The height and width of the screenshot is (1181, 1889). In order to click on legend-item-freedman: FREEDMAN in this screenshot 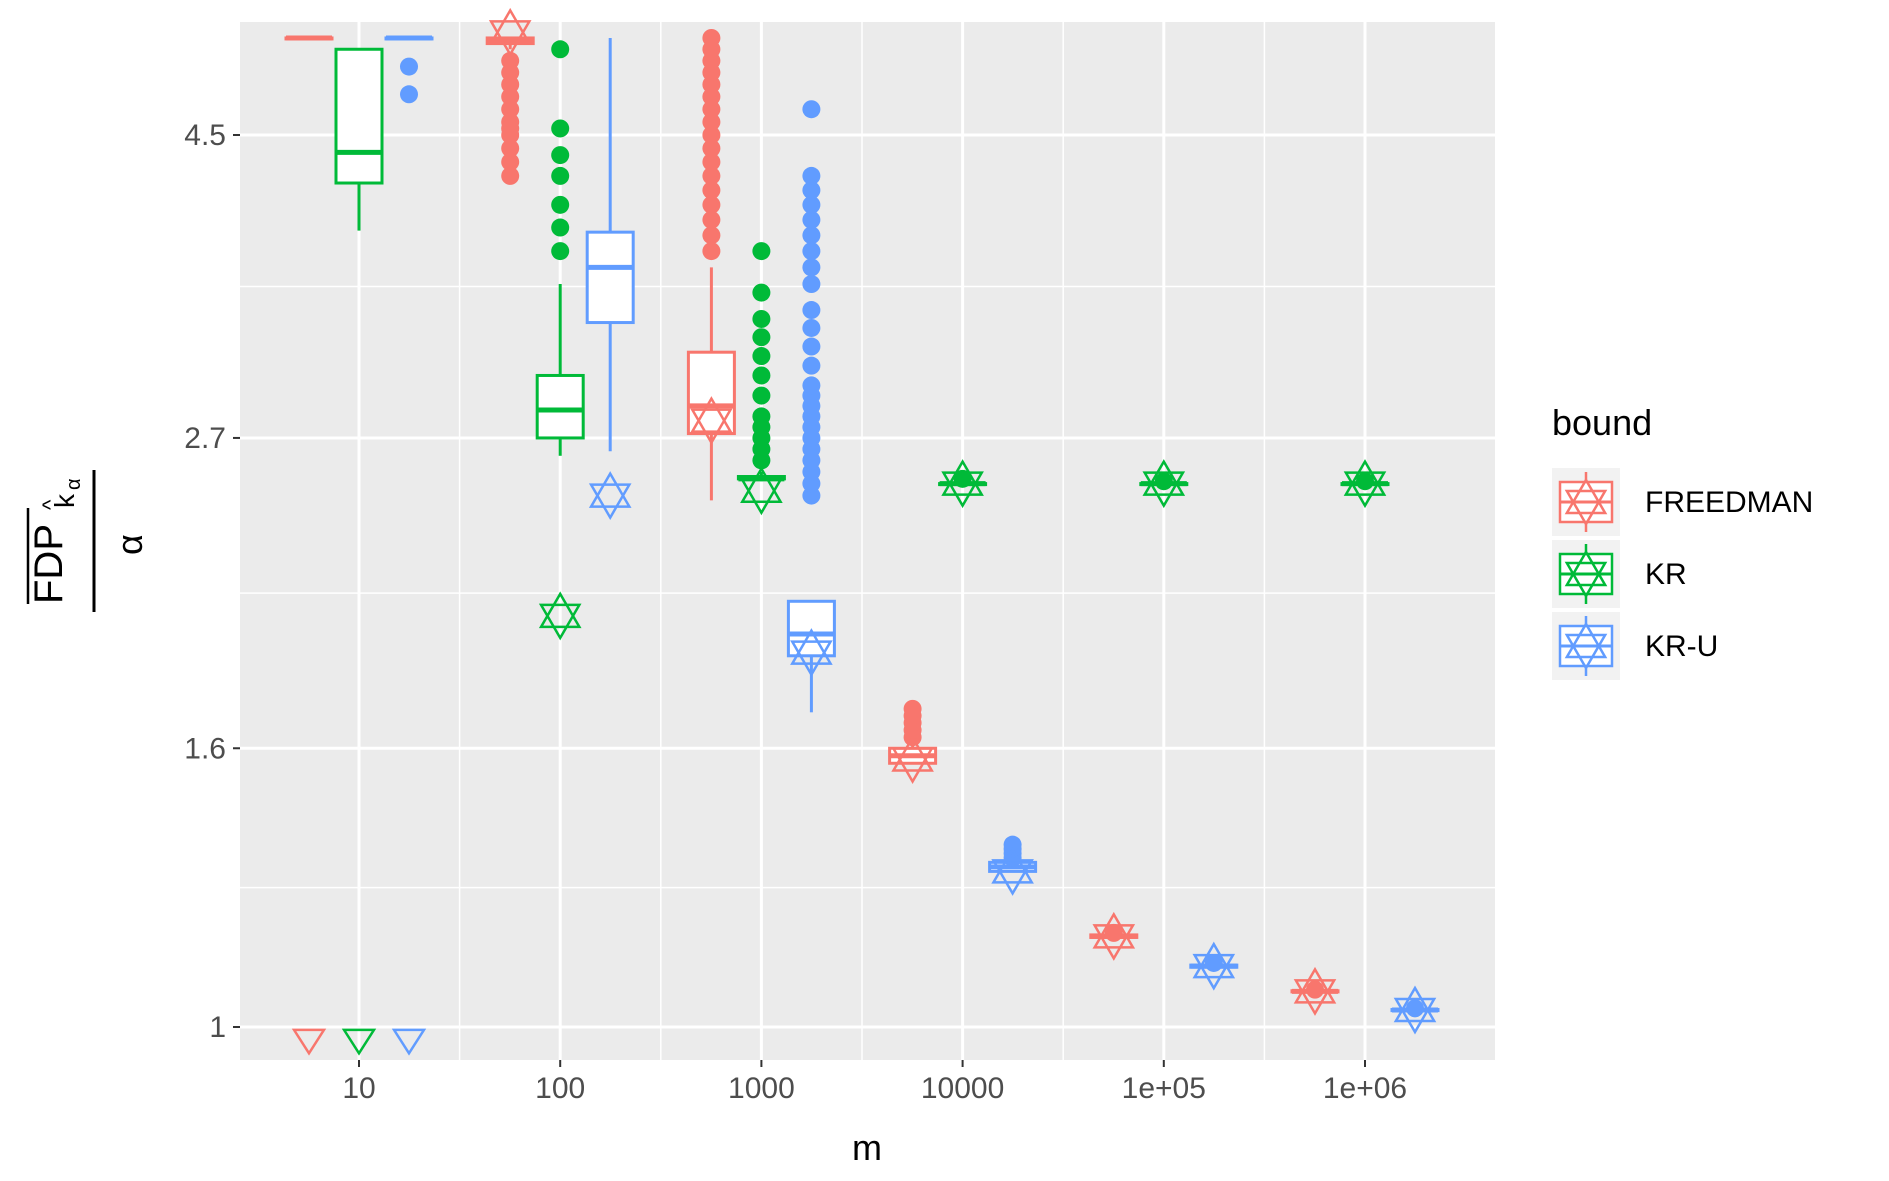, I will do `click(1682, 502)`.